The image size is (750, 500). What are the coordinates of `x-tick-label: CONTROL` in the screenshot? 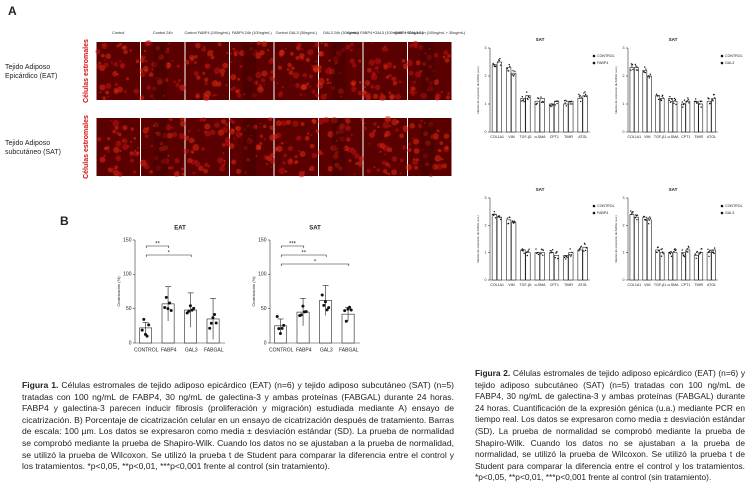 It's located at (146, 350).